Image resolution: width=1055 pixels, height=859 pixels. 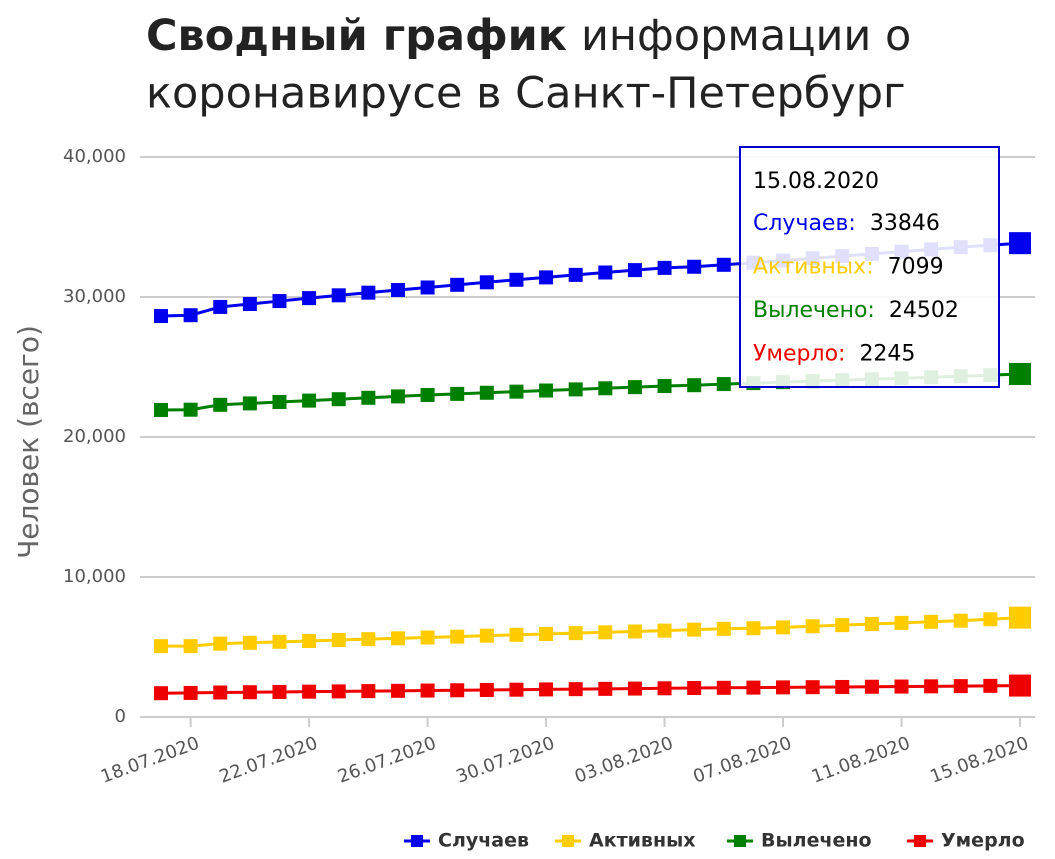 I want to click on title-rest: информации о, so click(x=746, y=36).